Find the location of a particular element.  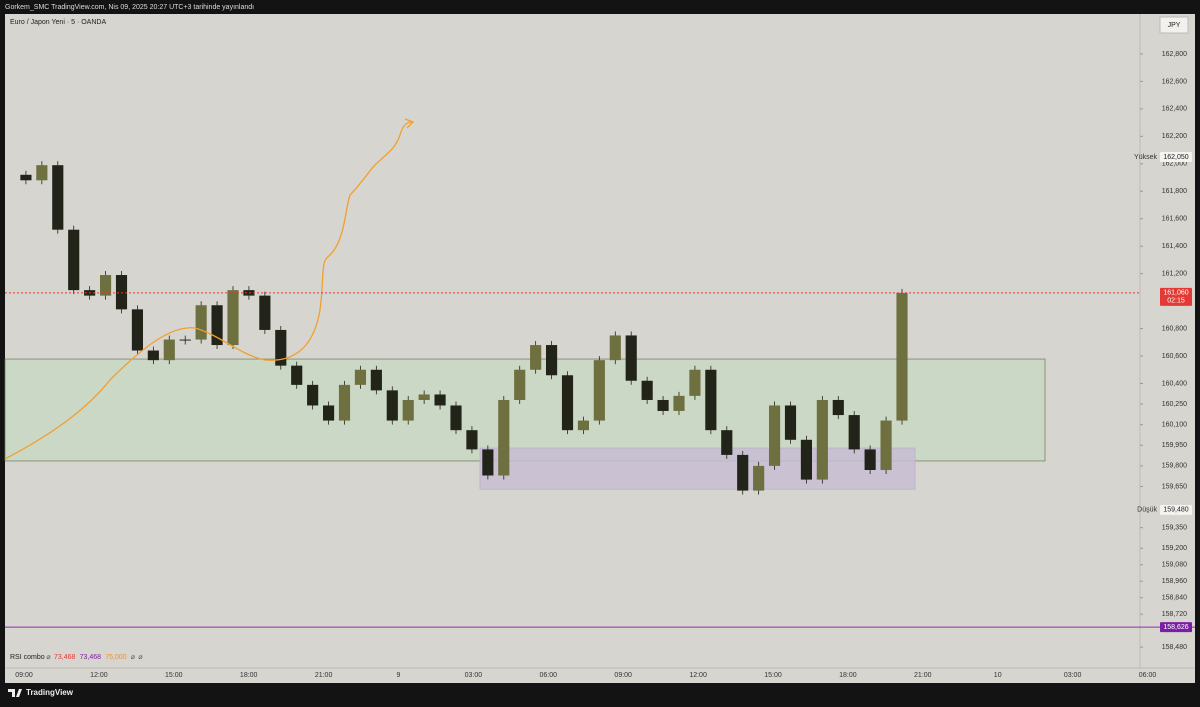

badge-label: 158,626 is located at coordinates (1175, 627).